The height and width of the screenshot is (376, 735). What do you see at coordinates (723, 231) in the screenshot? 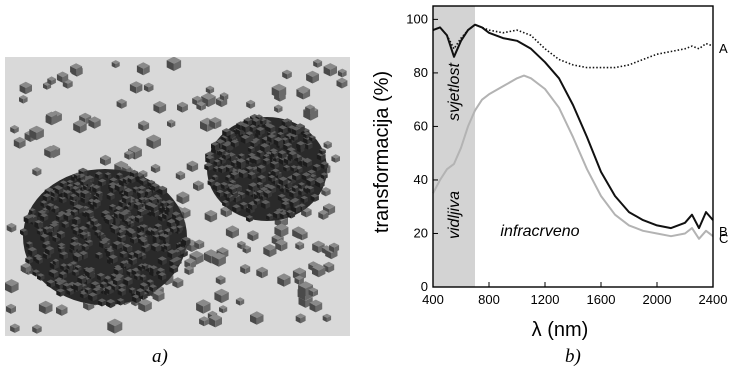
I see `series-label-b: B` at bounding box center [723, 231].